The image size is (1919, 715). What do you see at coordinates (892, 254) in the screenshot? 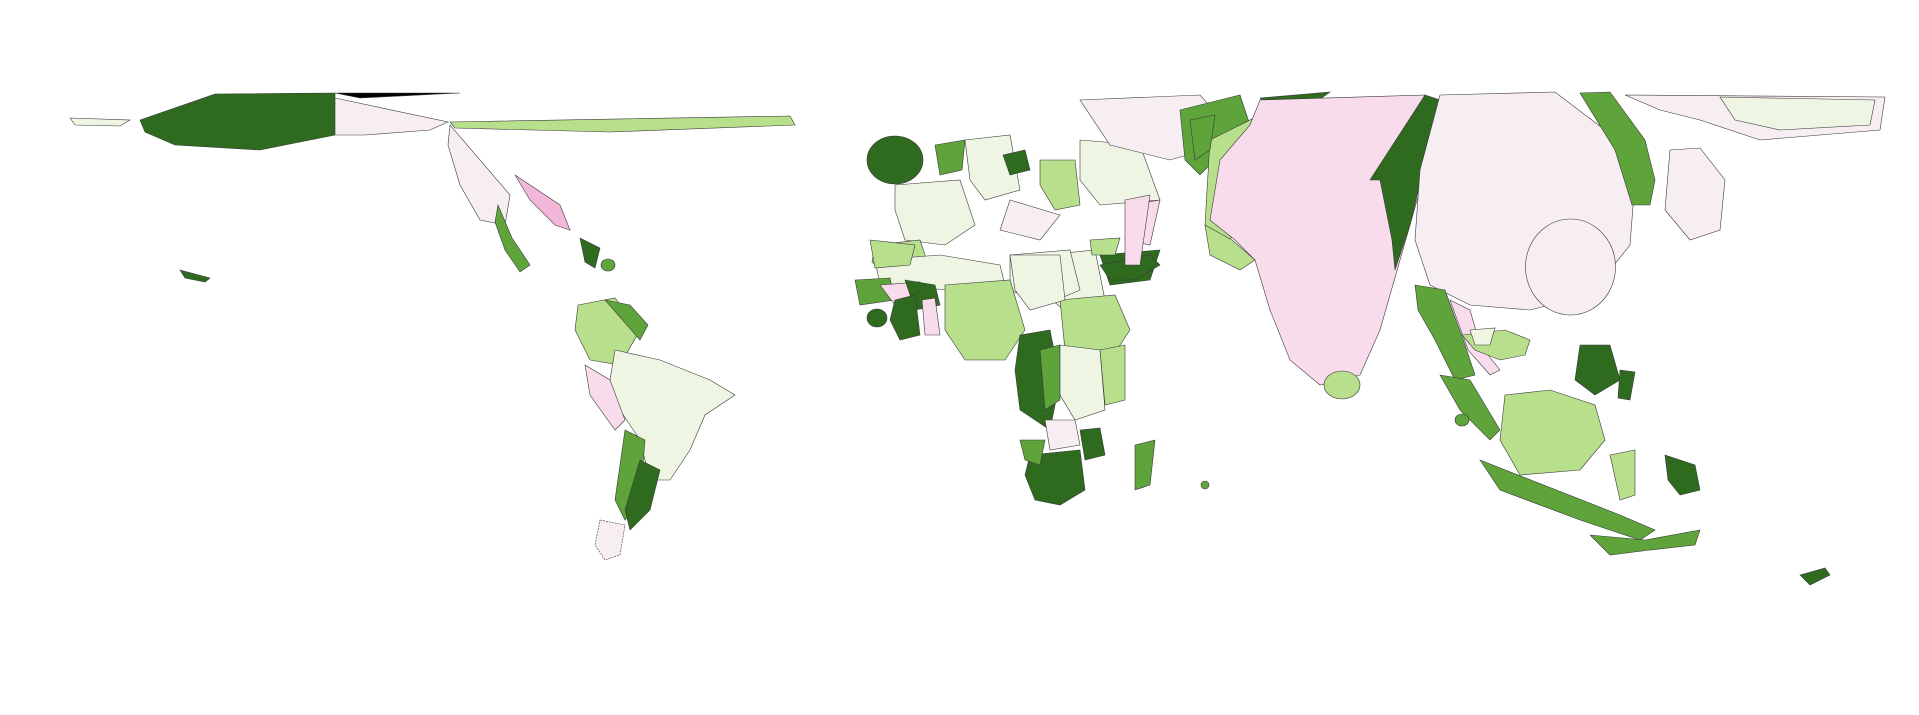
I see `region-morocco` at bounding box center [892, 254].